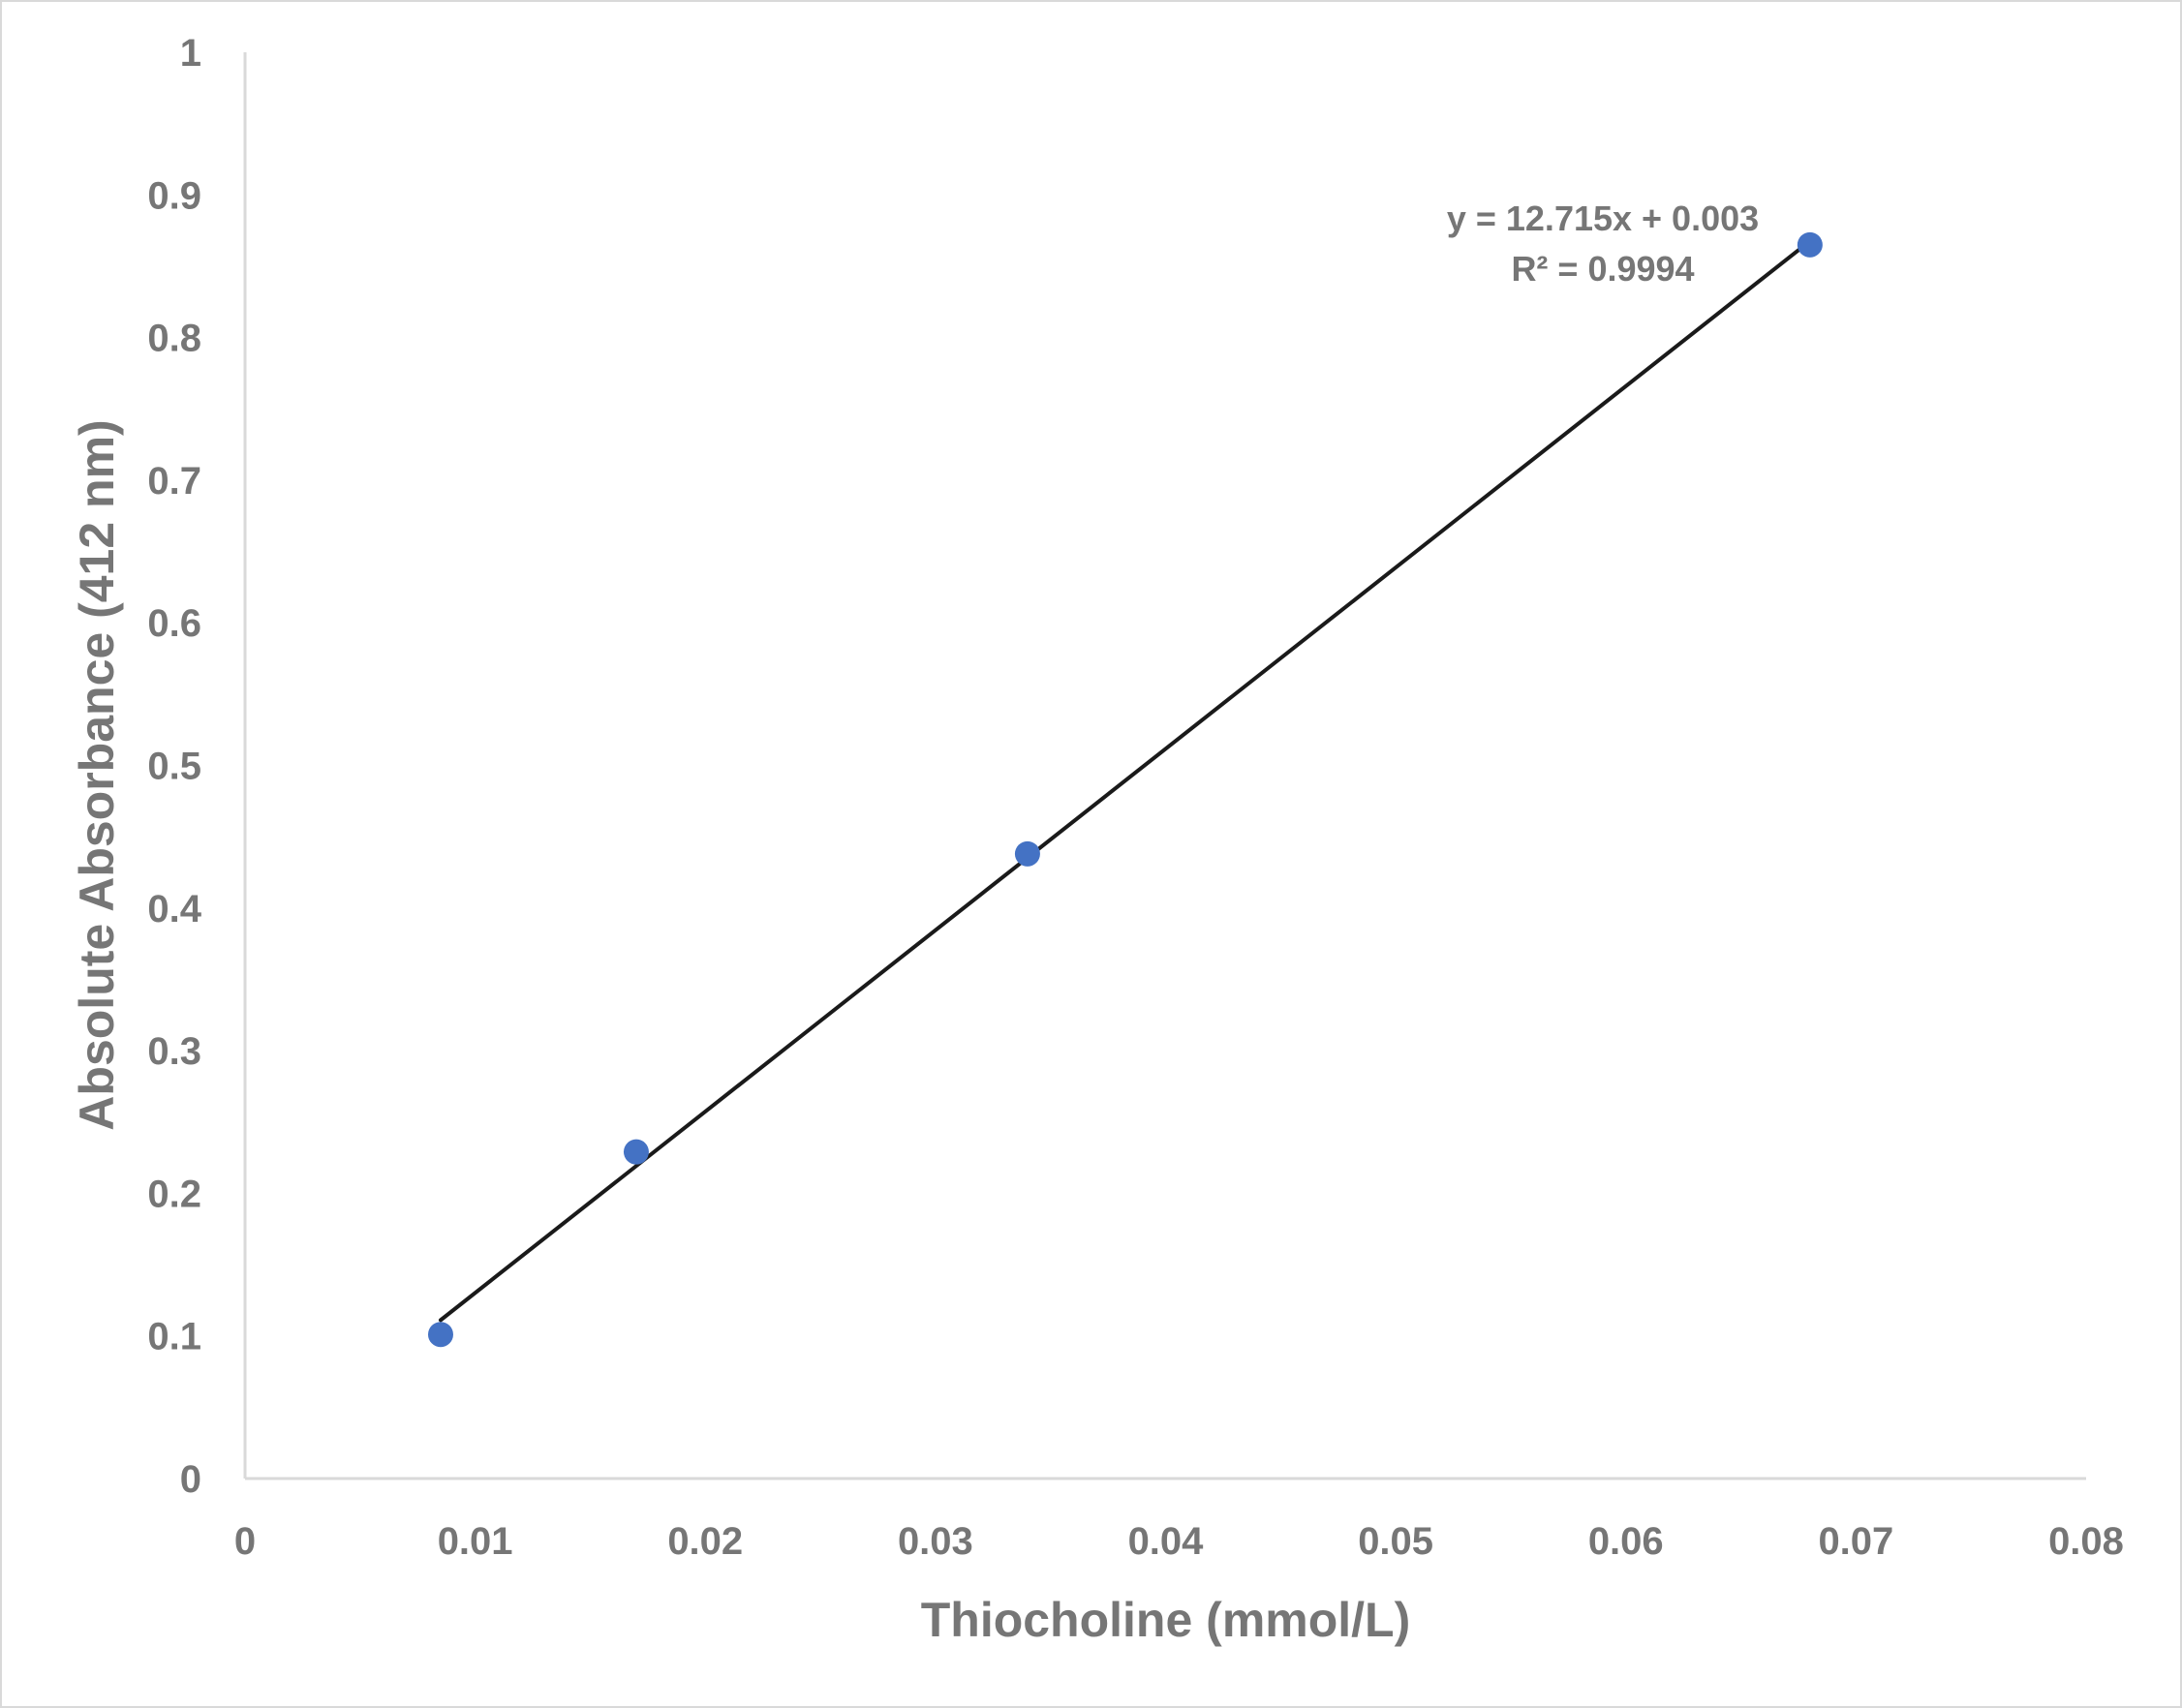 This screenshot has width=2182, height=1708. I want to click on y-tick-label: 0, so click(190, 1480).